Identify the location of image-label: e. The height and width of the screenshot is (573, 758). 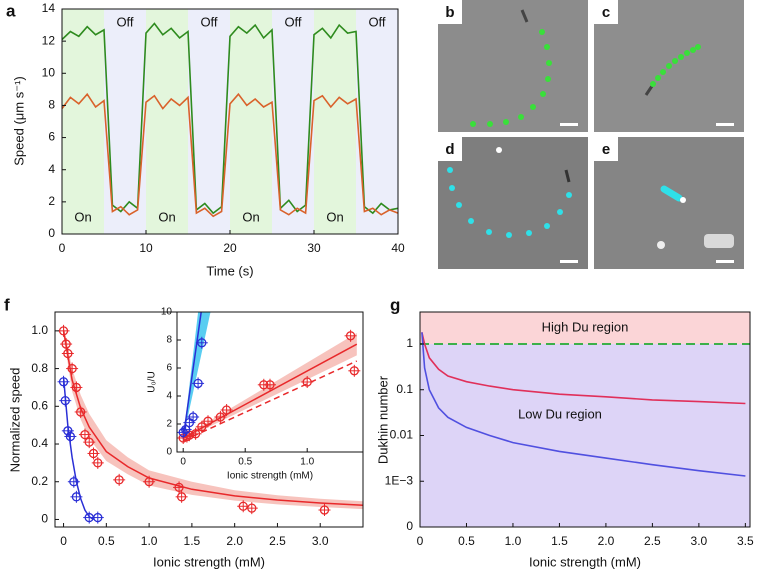
(606, 149).